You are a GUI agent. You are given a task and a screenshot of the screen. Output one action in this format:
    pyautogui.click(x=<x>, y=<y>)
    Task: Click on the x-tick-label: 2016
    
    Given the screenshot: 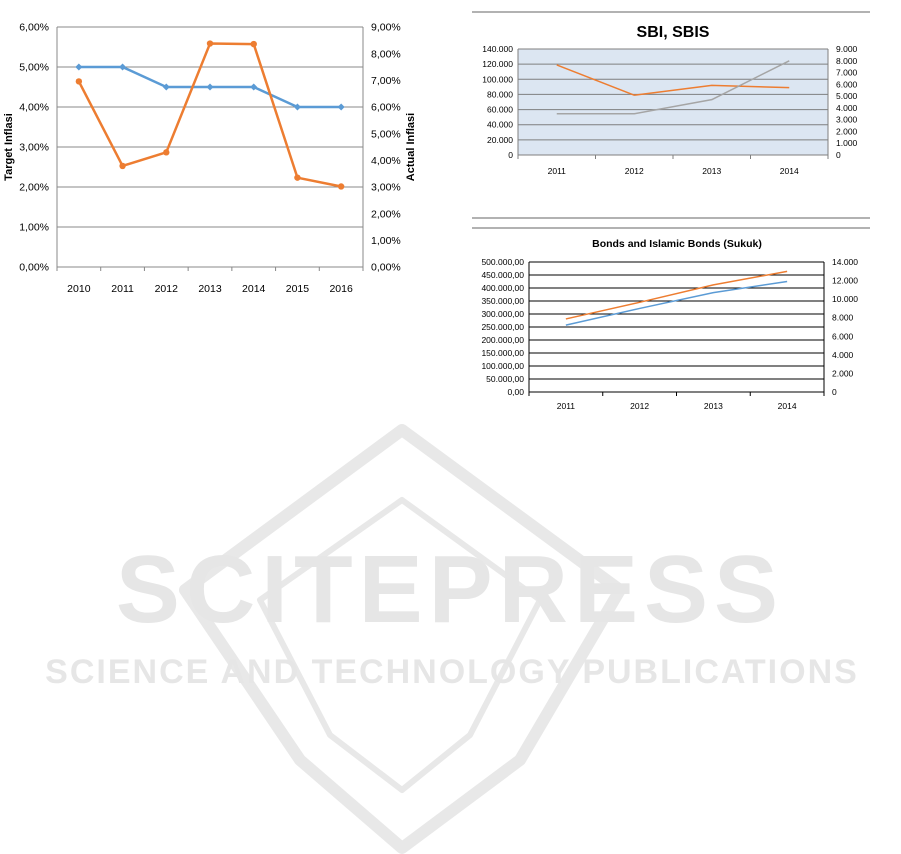 What is the action you would take?
    pyautogui.click(x=341, y=289)
    